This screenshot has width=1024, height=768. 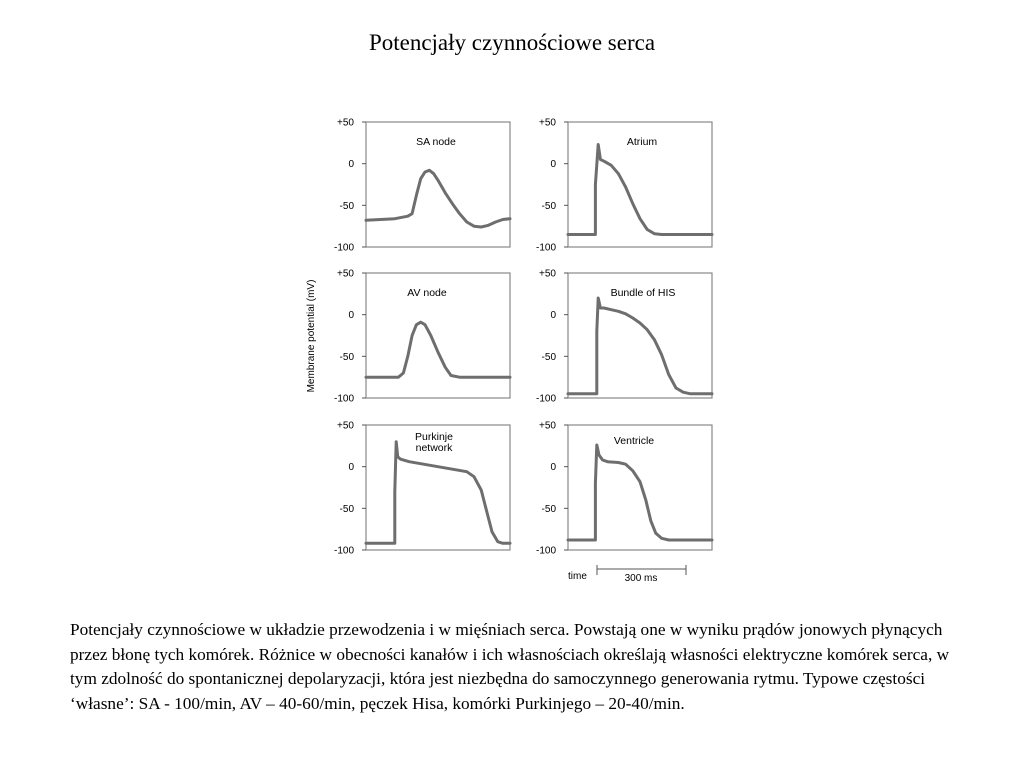 I want to click on y-axis-label: Membrane potential (mV), so click(x=311, y=336).